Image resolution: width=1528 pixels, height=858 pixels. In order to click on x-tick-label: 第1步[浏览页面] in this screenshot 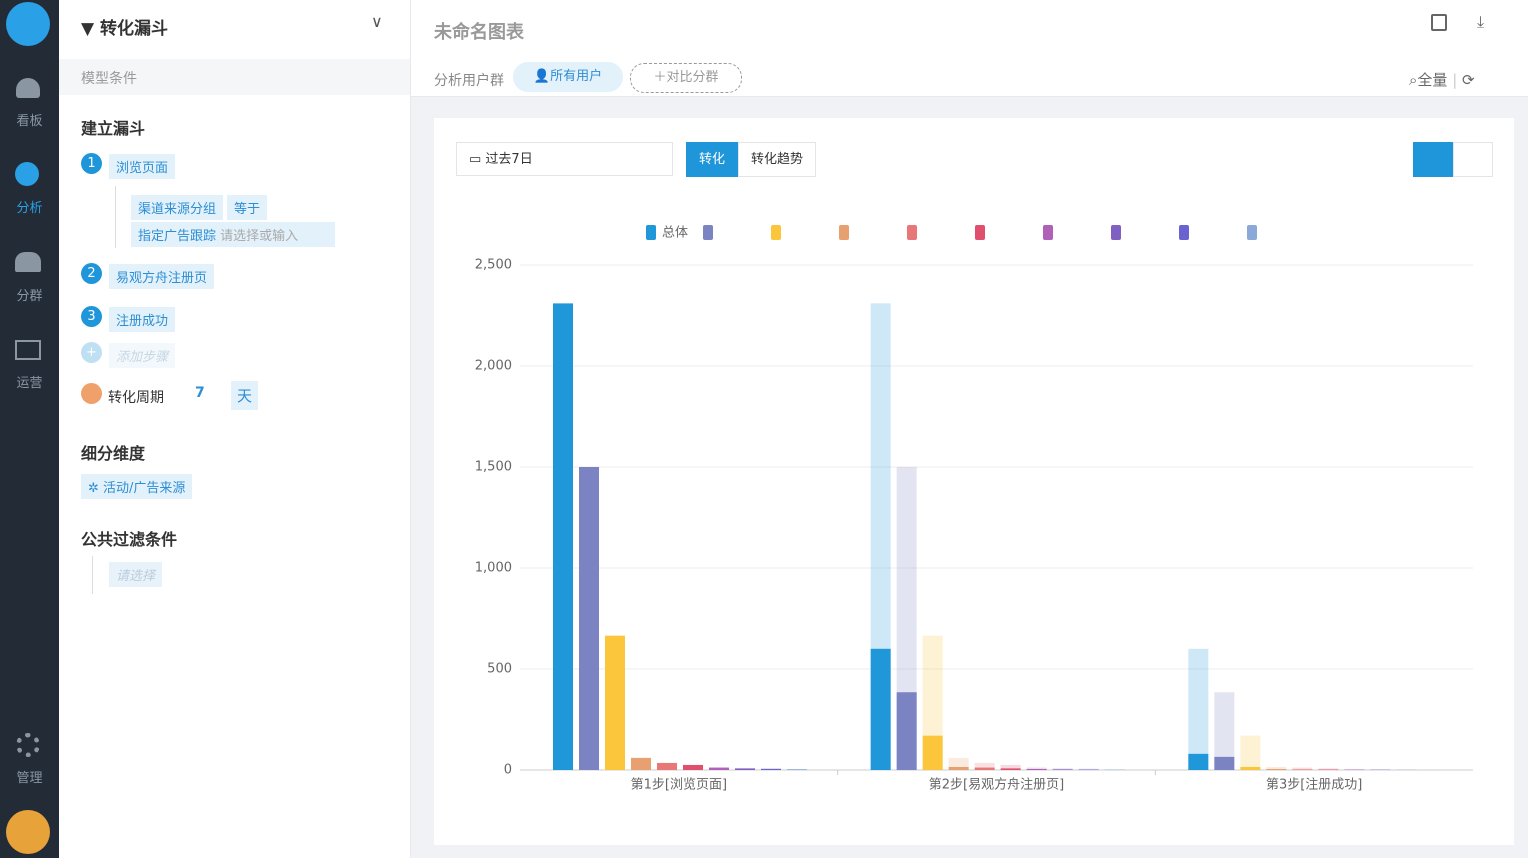, I will do `click(679, 785)`.